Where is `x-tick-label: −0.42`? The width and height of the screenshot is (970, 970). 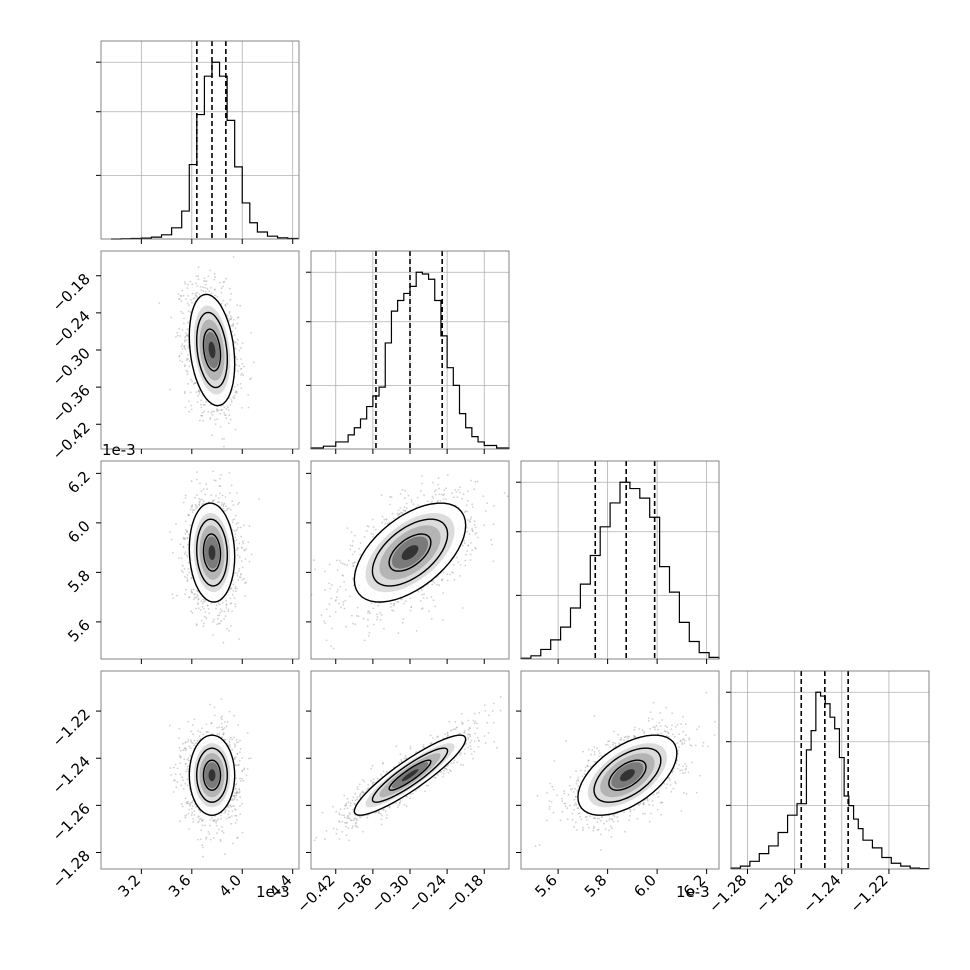
x-tick-label: −0.42 is located at coordinates (315, 893).